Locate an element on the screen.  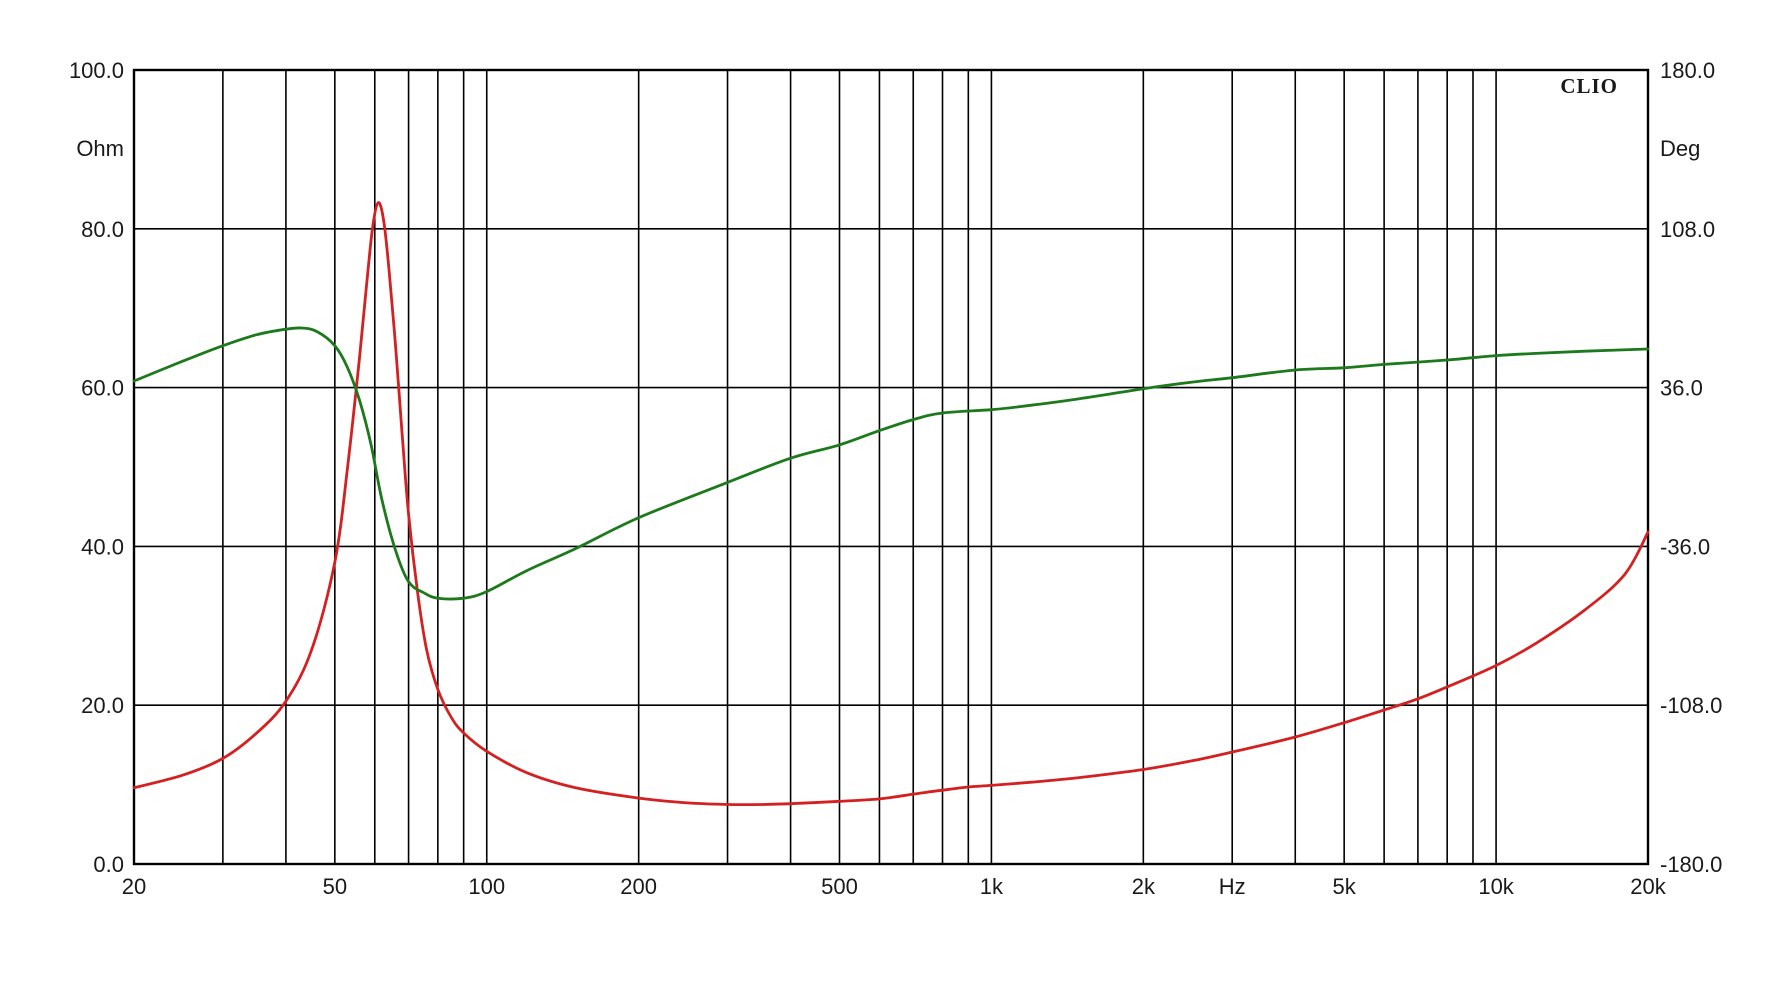
left-tick-label: 60.0 is located at coordinates (102, 388).